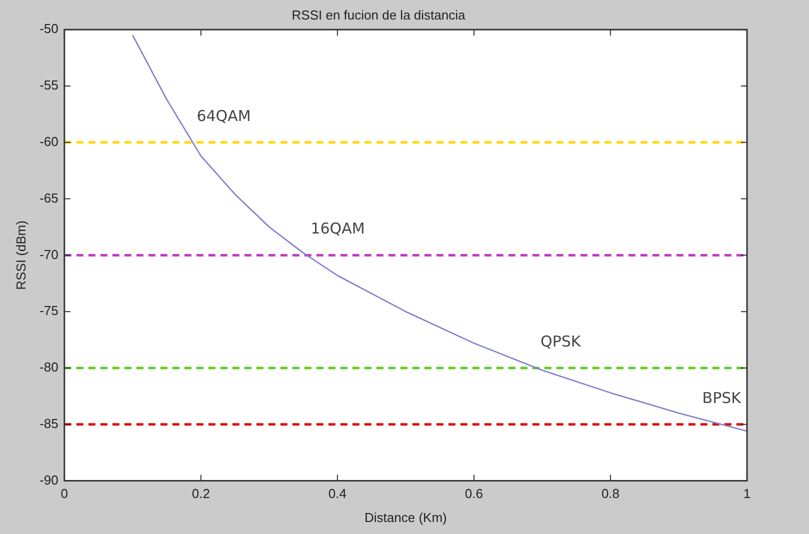  What do you see at coordinates (49, 85) in the screenshot?
I see `y-tick-label: -55` at bounding box center [49, 85].